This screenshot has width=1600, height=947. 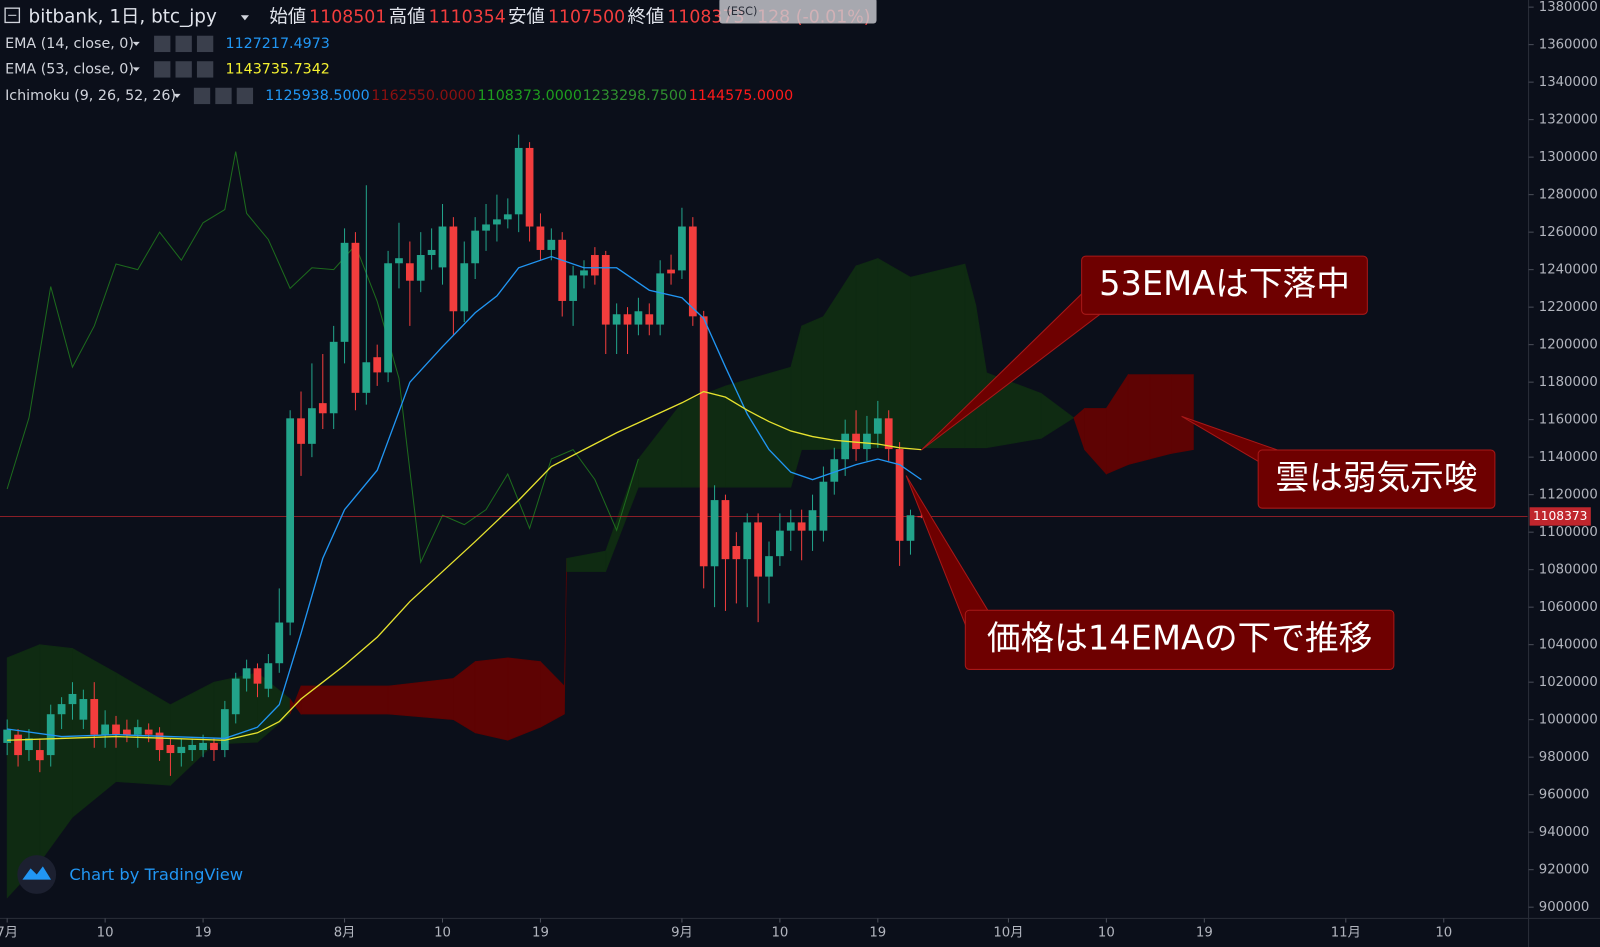 What do you see at coordinates (1568, 607) in the screenshot?
I see `y-tick-label: 1060000` at bounding box center [1568, 607].